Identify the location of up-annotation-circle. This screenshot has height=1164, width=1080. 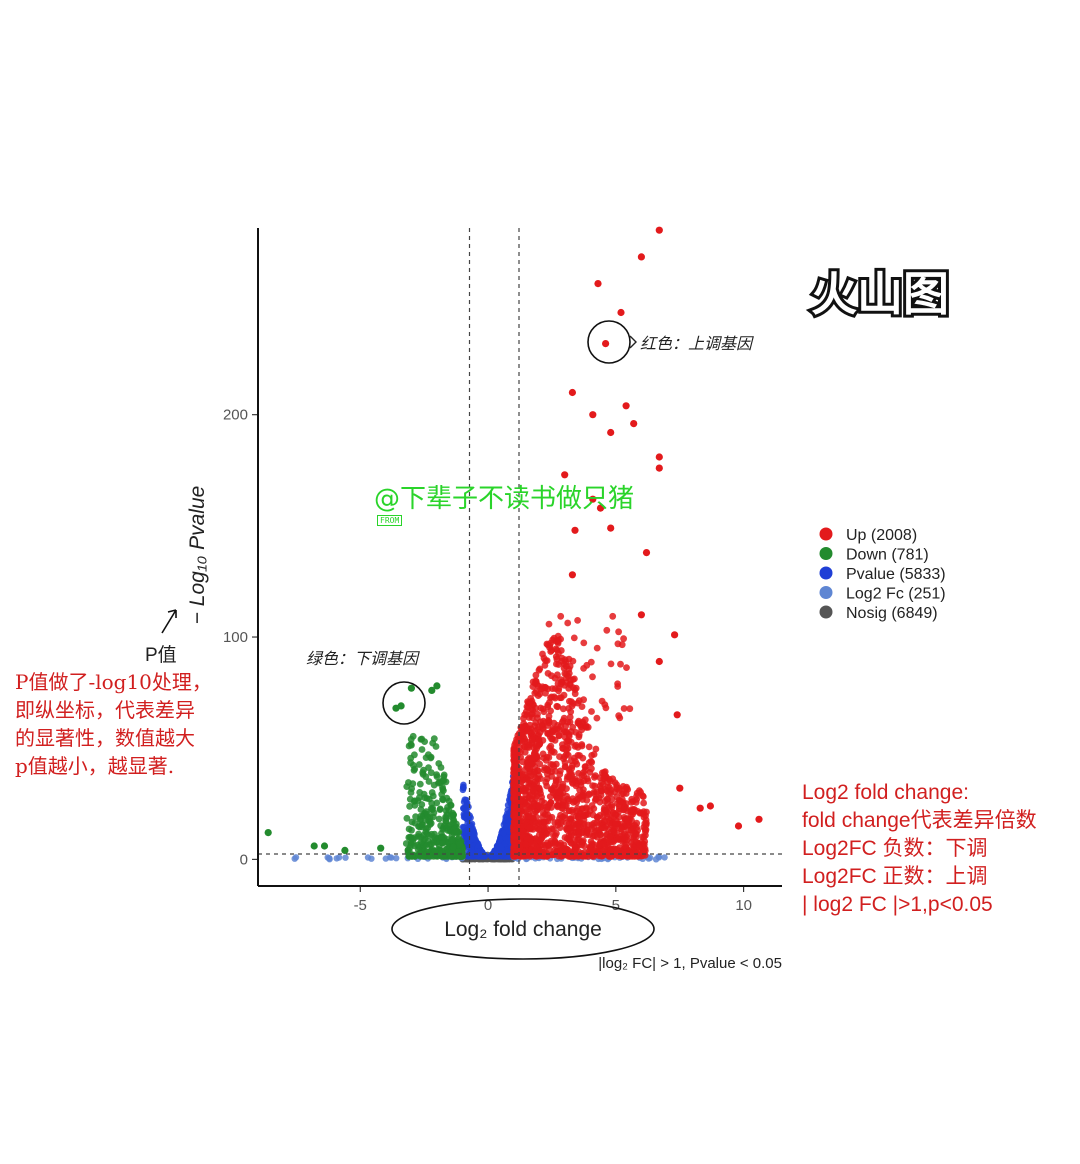
(609, 342).